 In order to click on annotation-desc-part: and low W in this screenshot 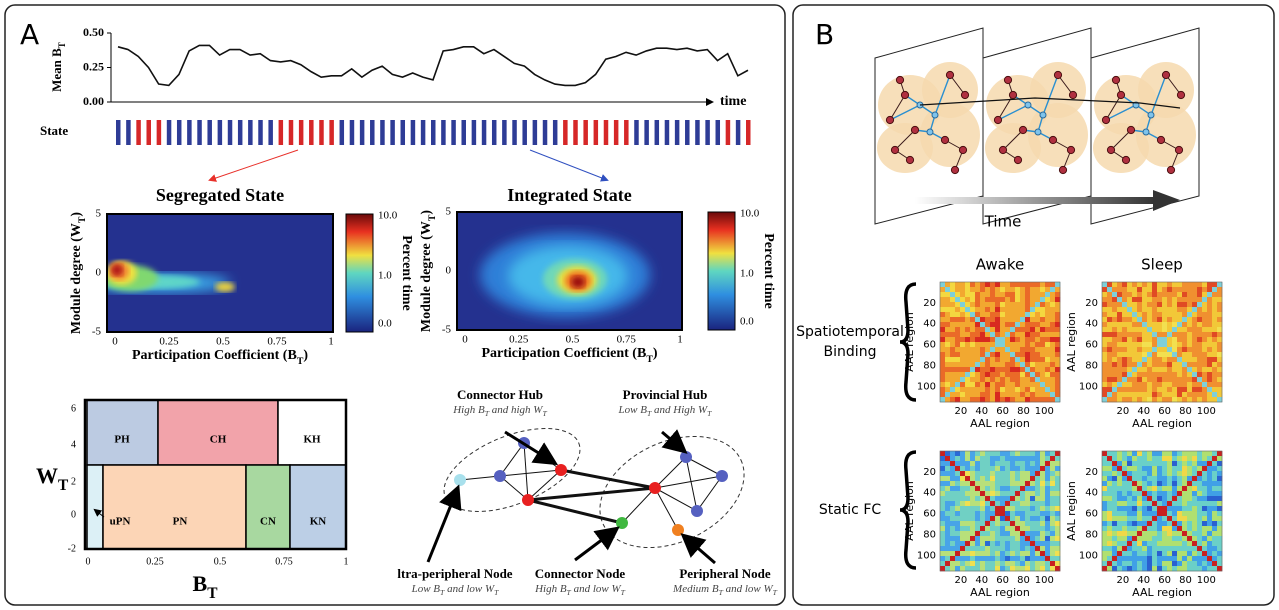, I will do `click(469, 589)`.